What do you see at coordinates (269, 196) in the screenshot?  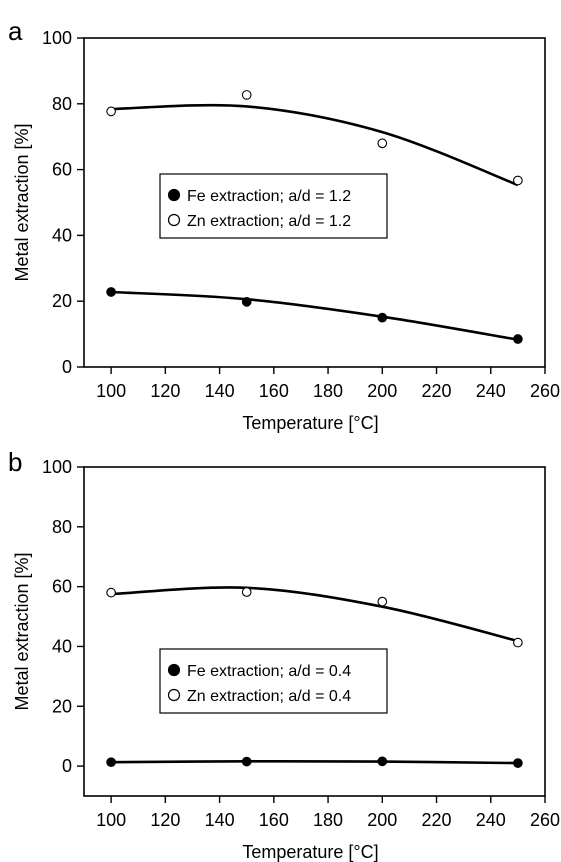 I see `legend-label: Fe extraction; a/d = 1.2` at bounding box center [269, 196].